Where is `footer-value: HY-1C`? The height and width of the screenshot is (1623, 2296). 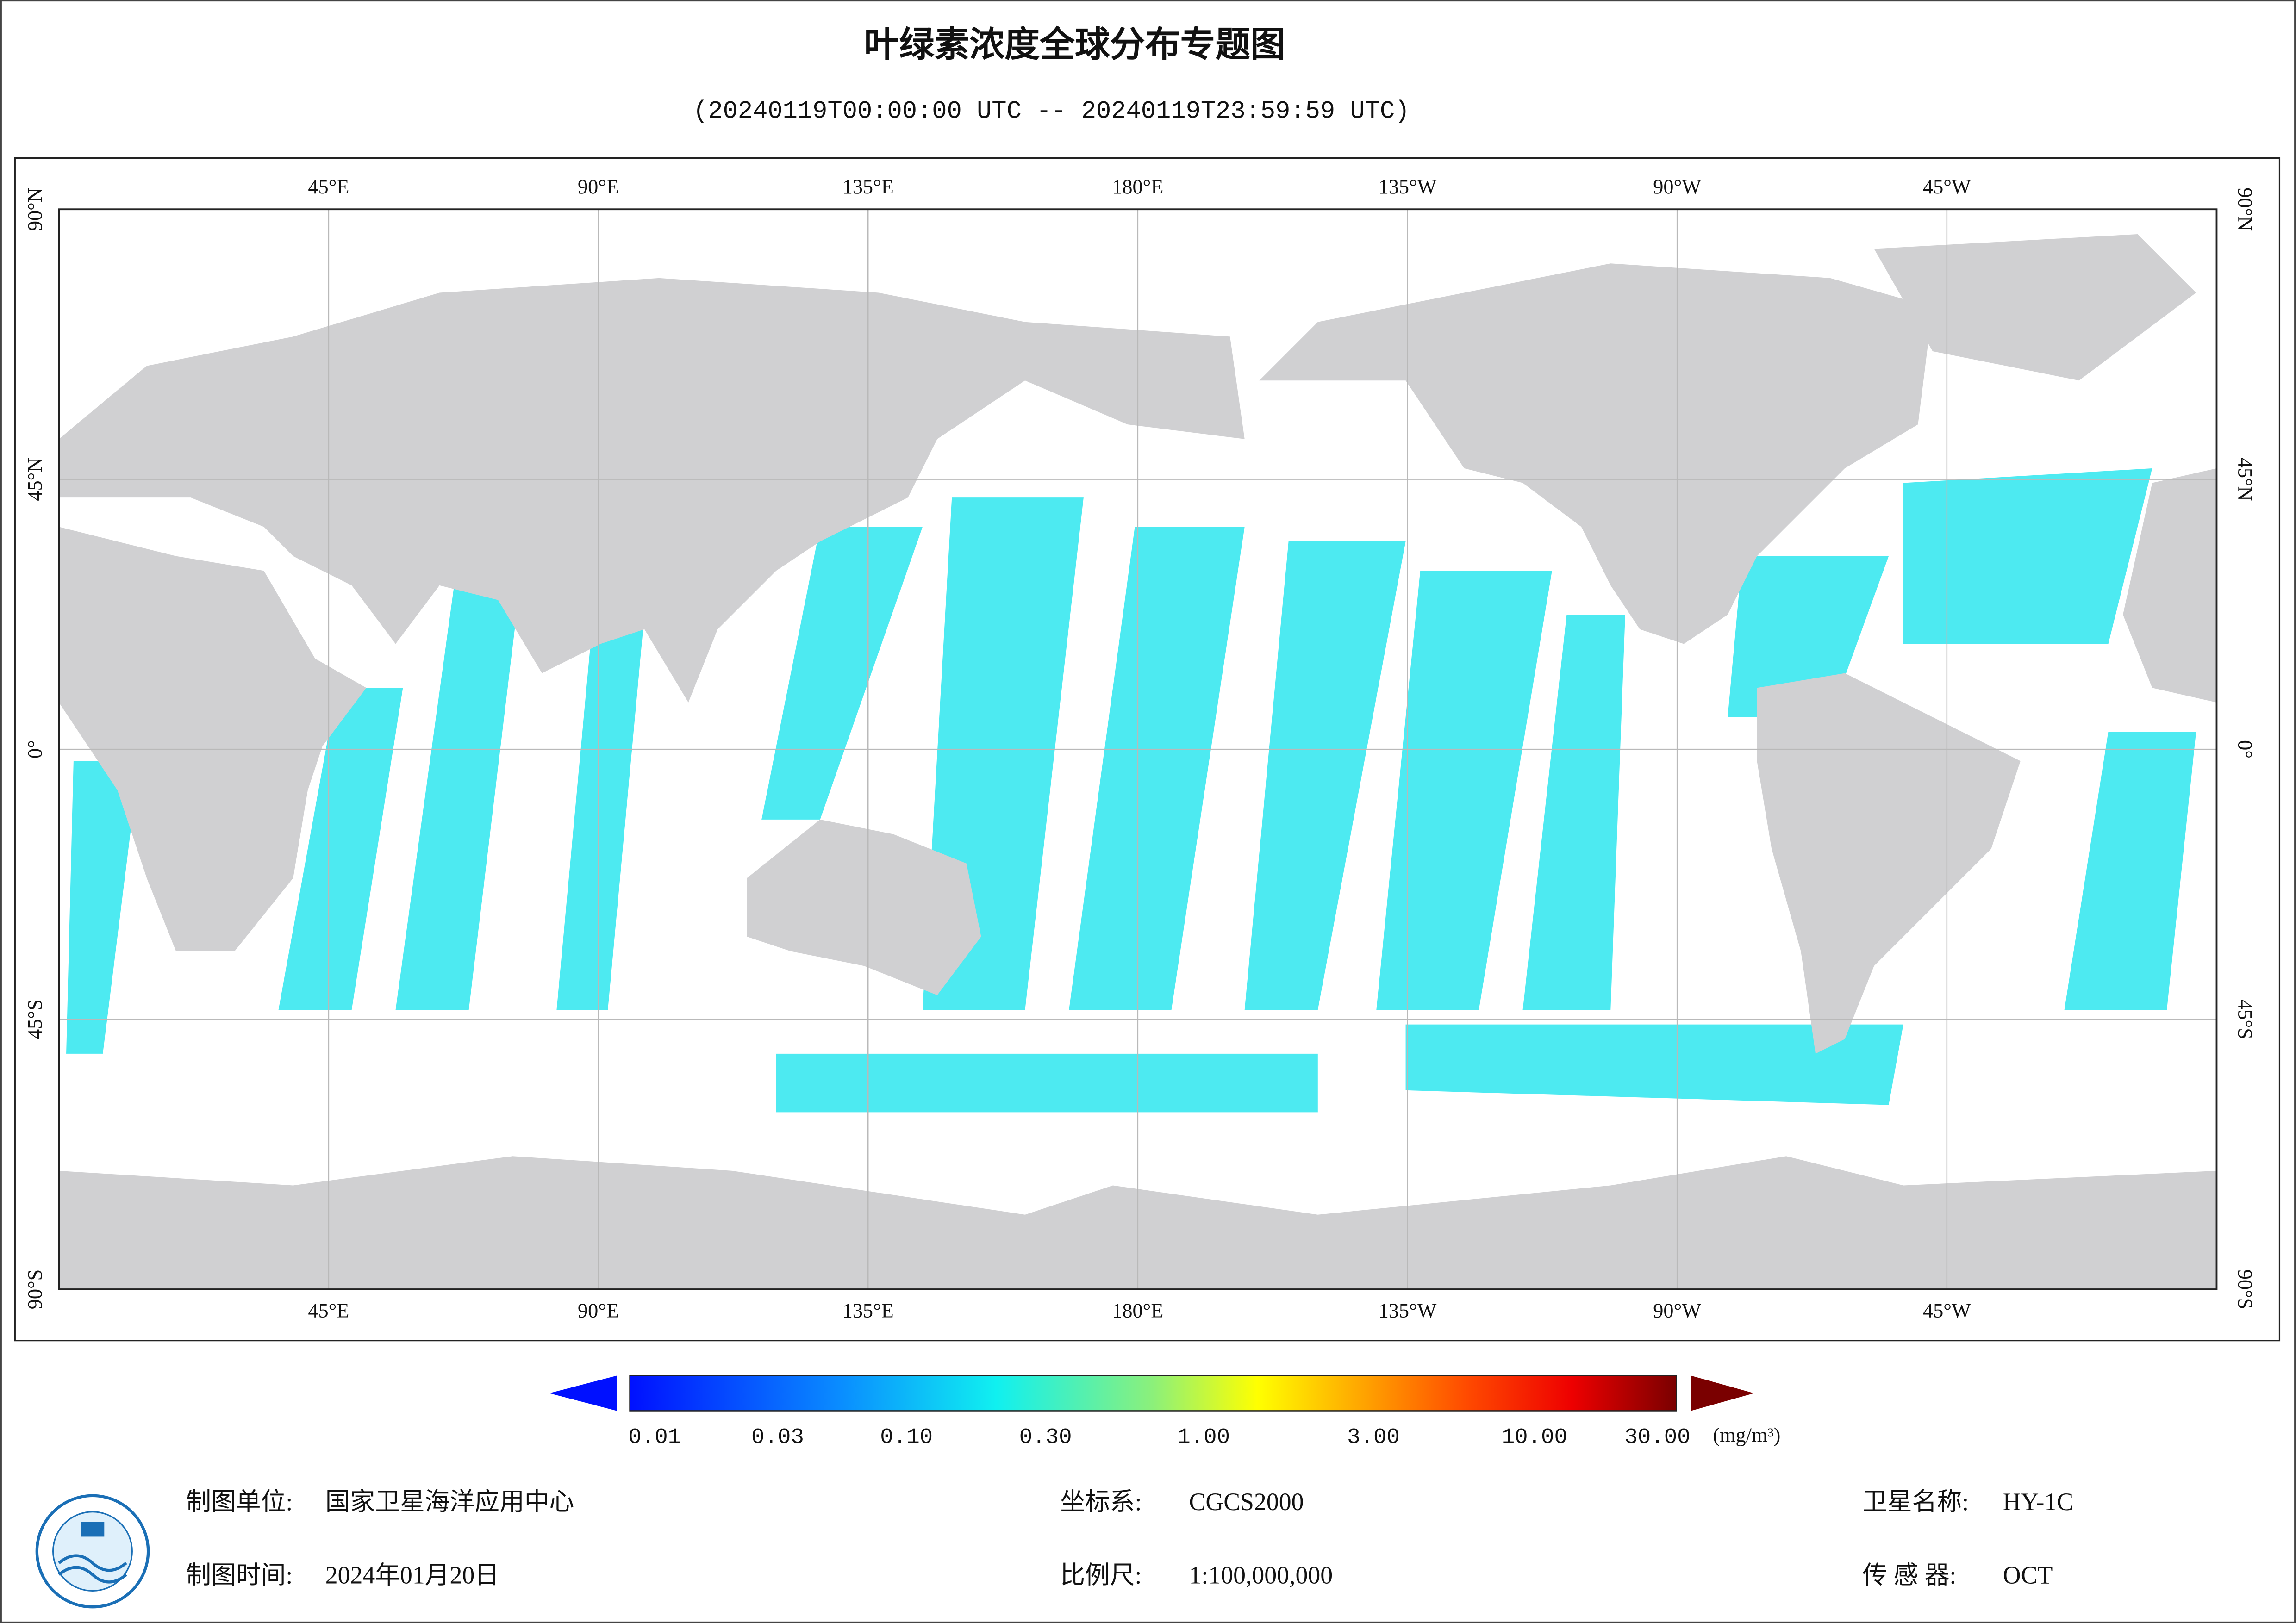
footer-value: HY-1C is located at coordinates (2038, 1502).